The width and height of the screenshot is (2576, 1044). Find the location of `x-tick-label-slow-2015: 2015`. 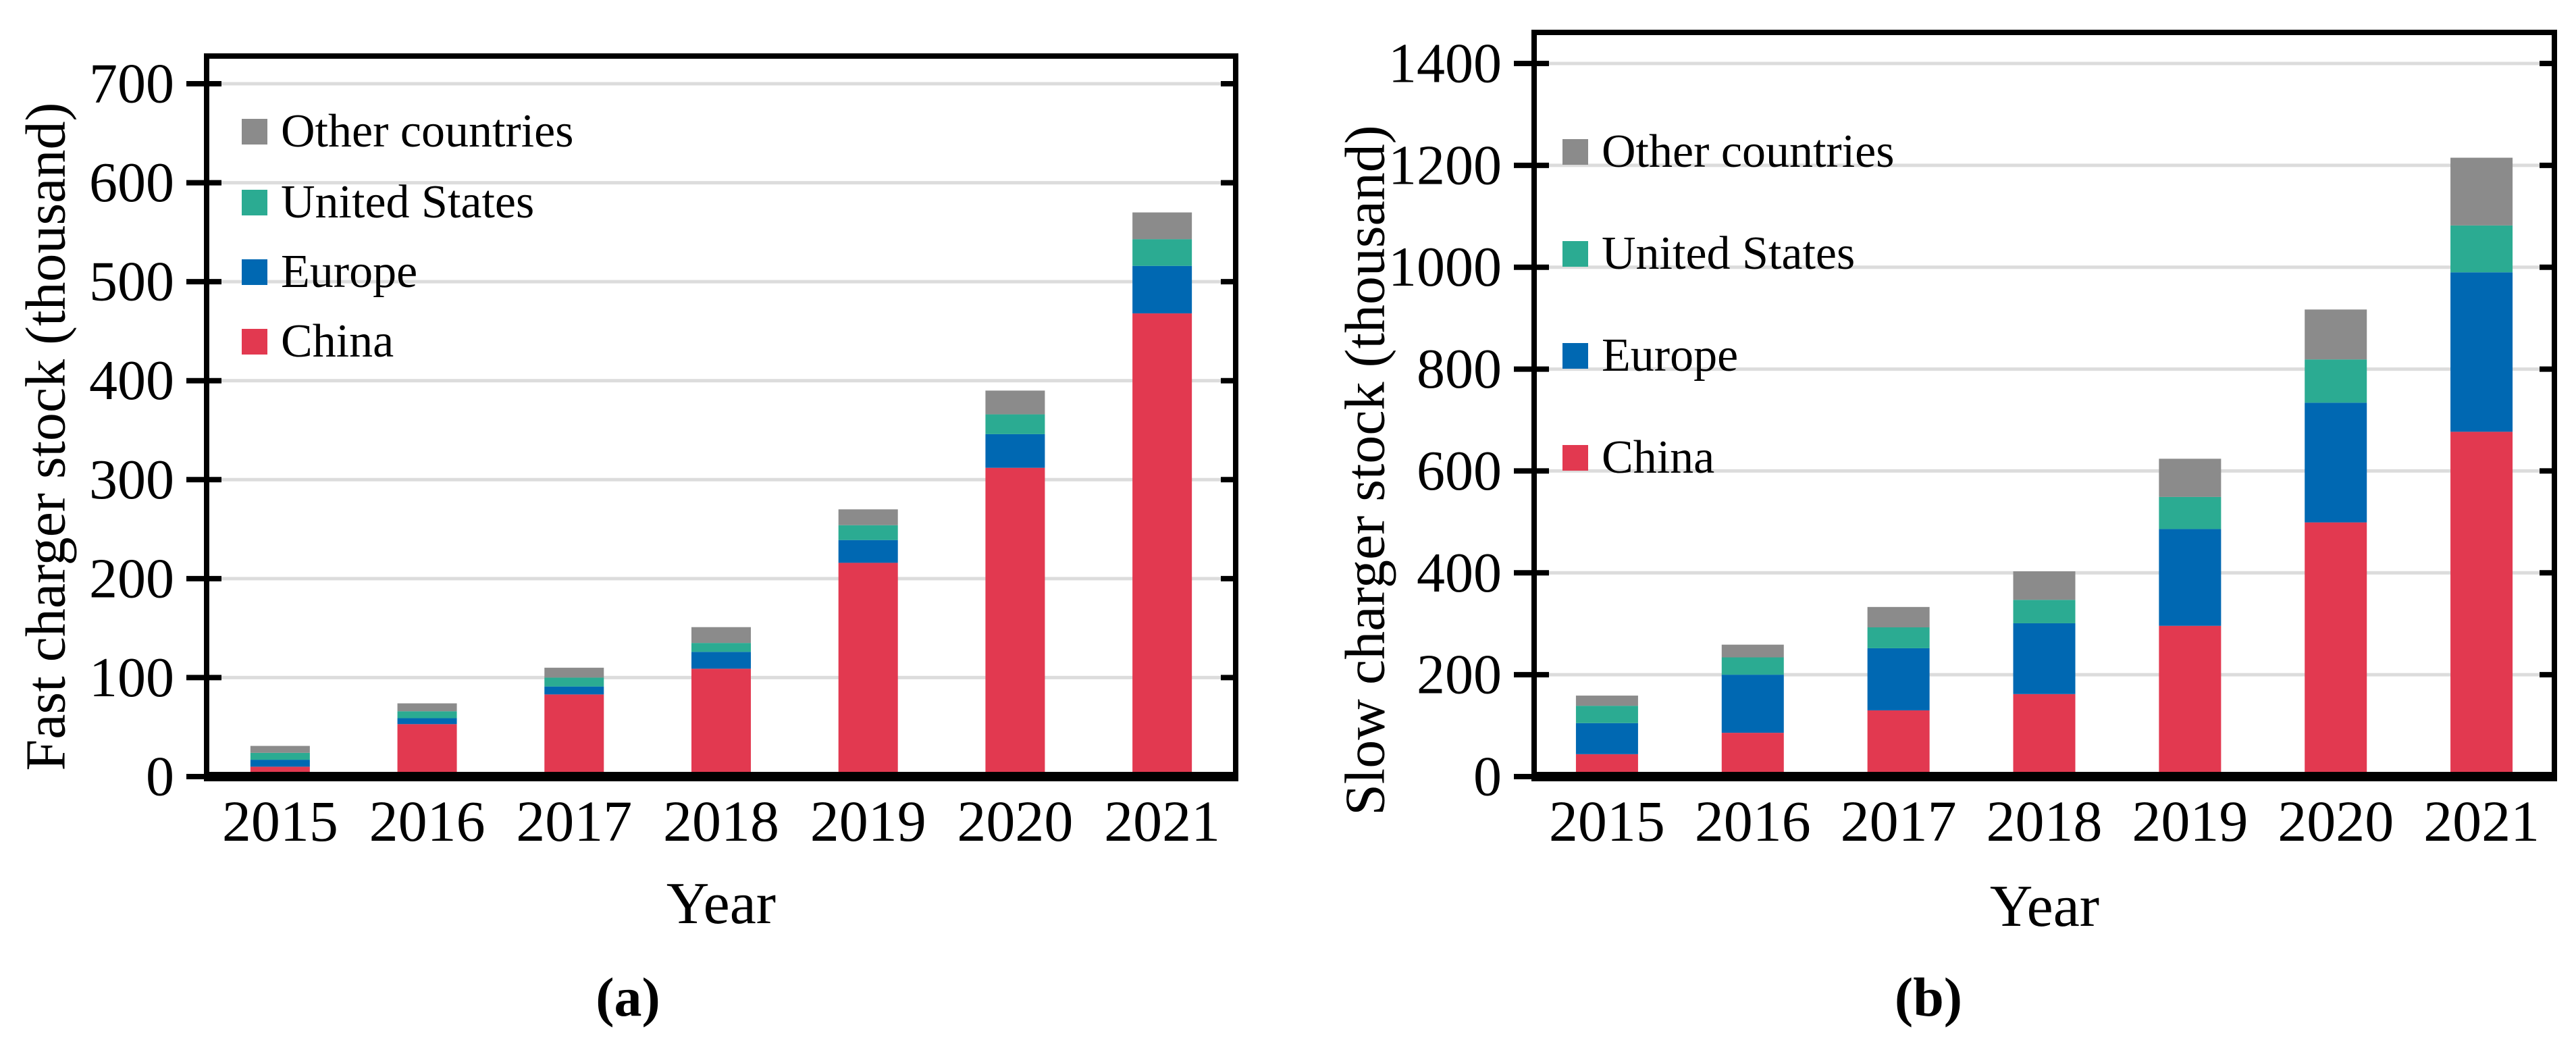

x-tick-label-slow-2015: 2015 is located at coordinates (1607, 822).